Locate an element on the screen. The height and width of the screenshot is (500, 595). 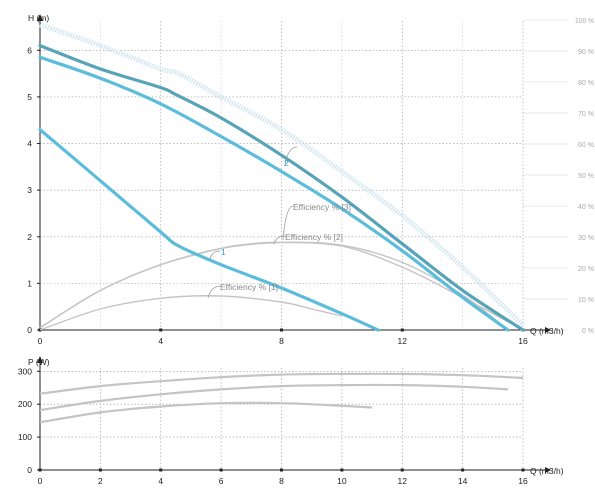
y-tick-label: 4 is located at coordinates (29, 144).